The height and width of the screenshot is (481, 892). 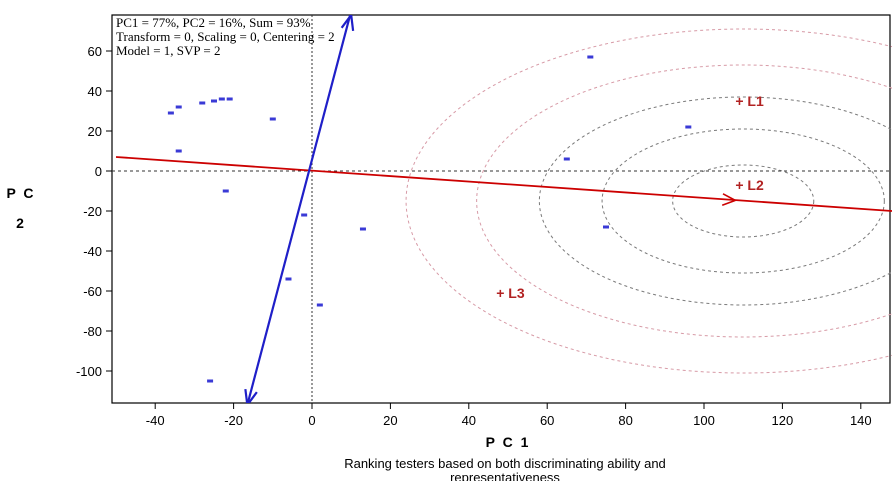 What do you see at coordinates (213, 22) in the screenshot?
I see `info-line-1: PC1 = 77%, PC2 = 16%, Sum = 93%` at bounding box center [213, 22].